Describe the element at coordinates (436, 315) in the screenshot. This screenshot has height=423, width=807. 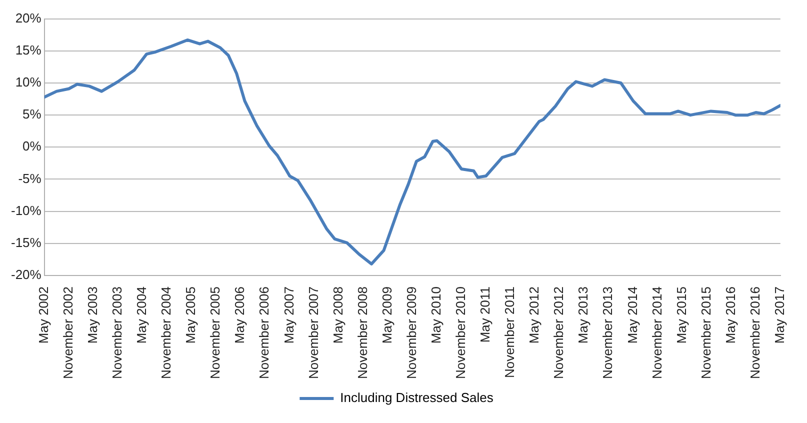
I see `x-tick-label: May 2010` at that location.